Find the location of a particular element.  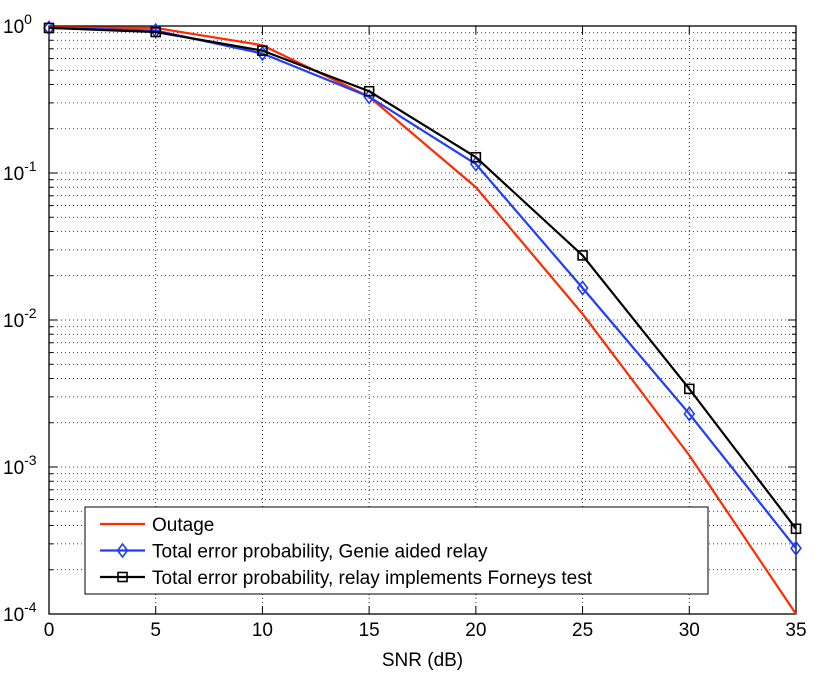

y-tick-label: 10⁰ is located at coordinates (17, 24).